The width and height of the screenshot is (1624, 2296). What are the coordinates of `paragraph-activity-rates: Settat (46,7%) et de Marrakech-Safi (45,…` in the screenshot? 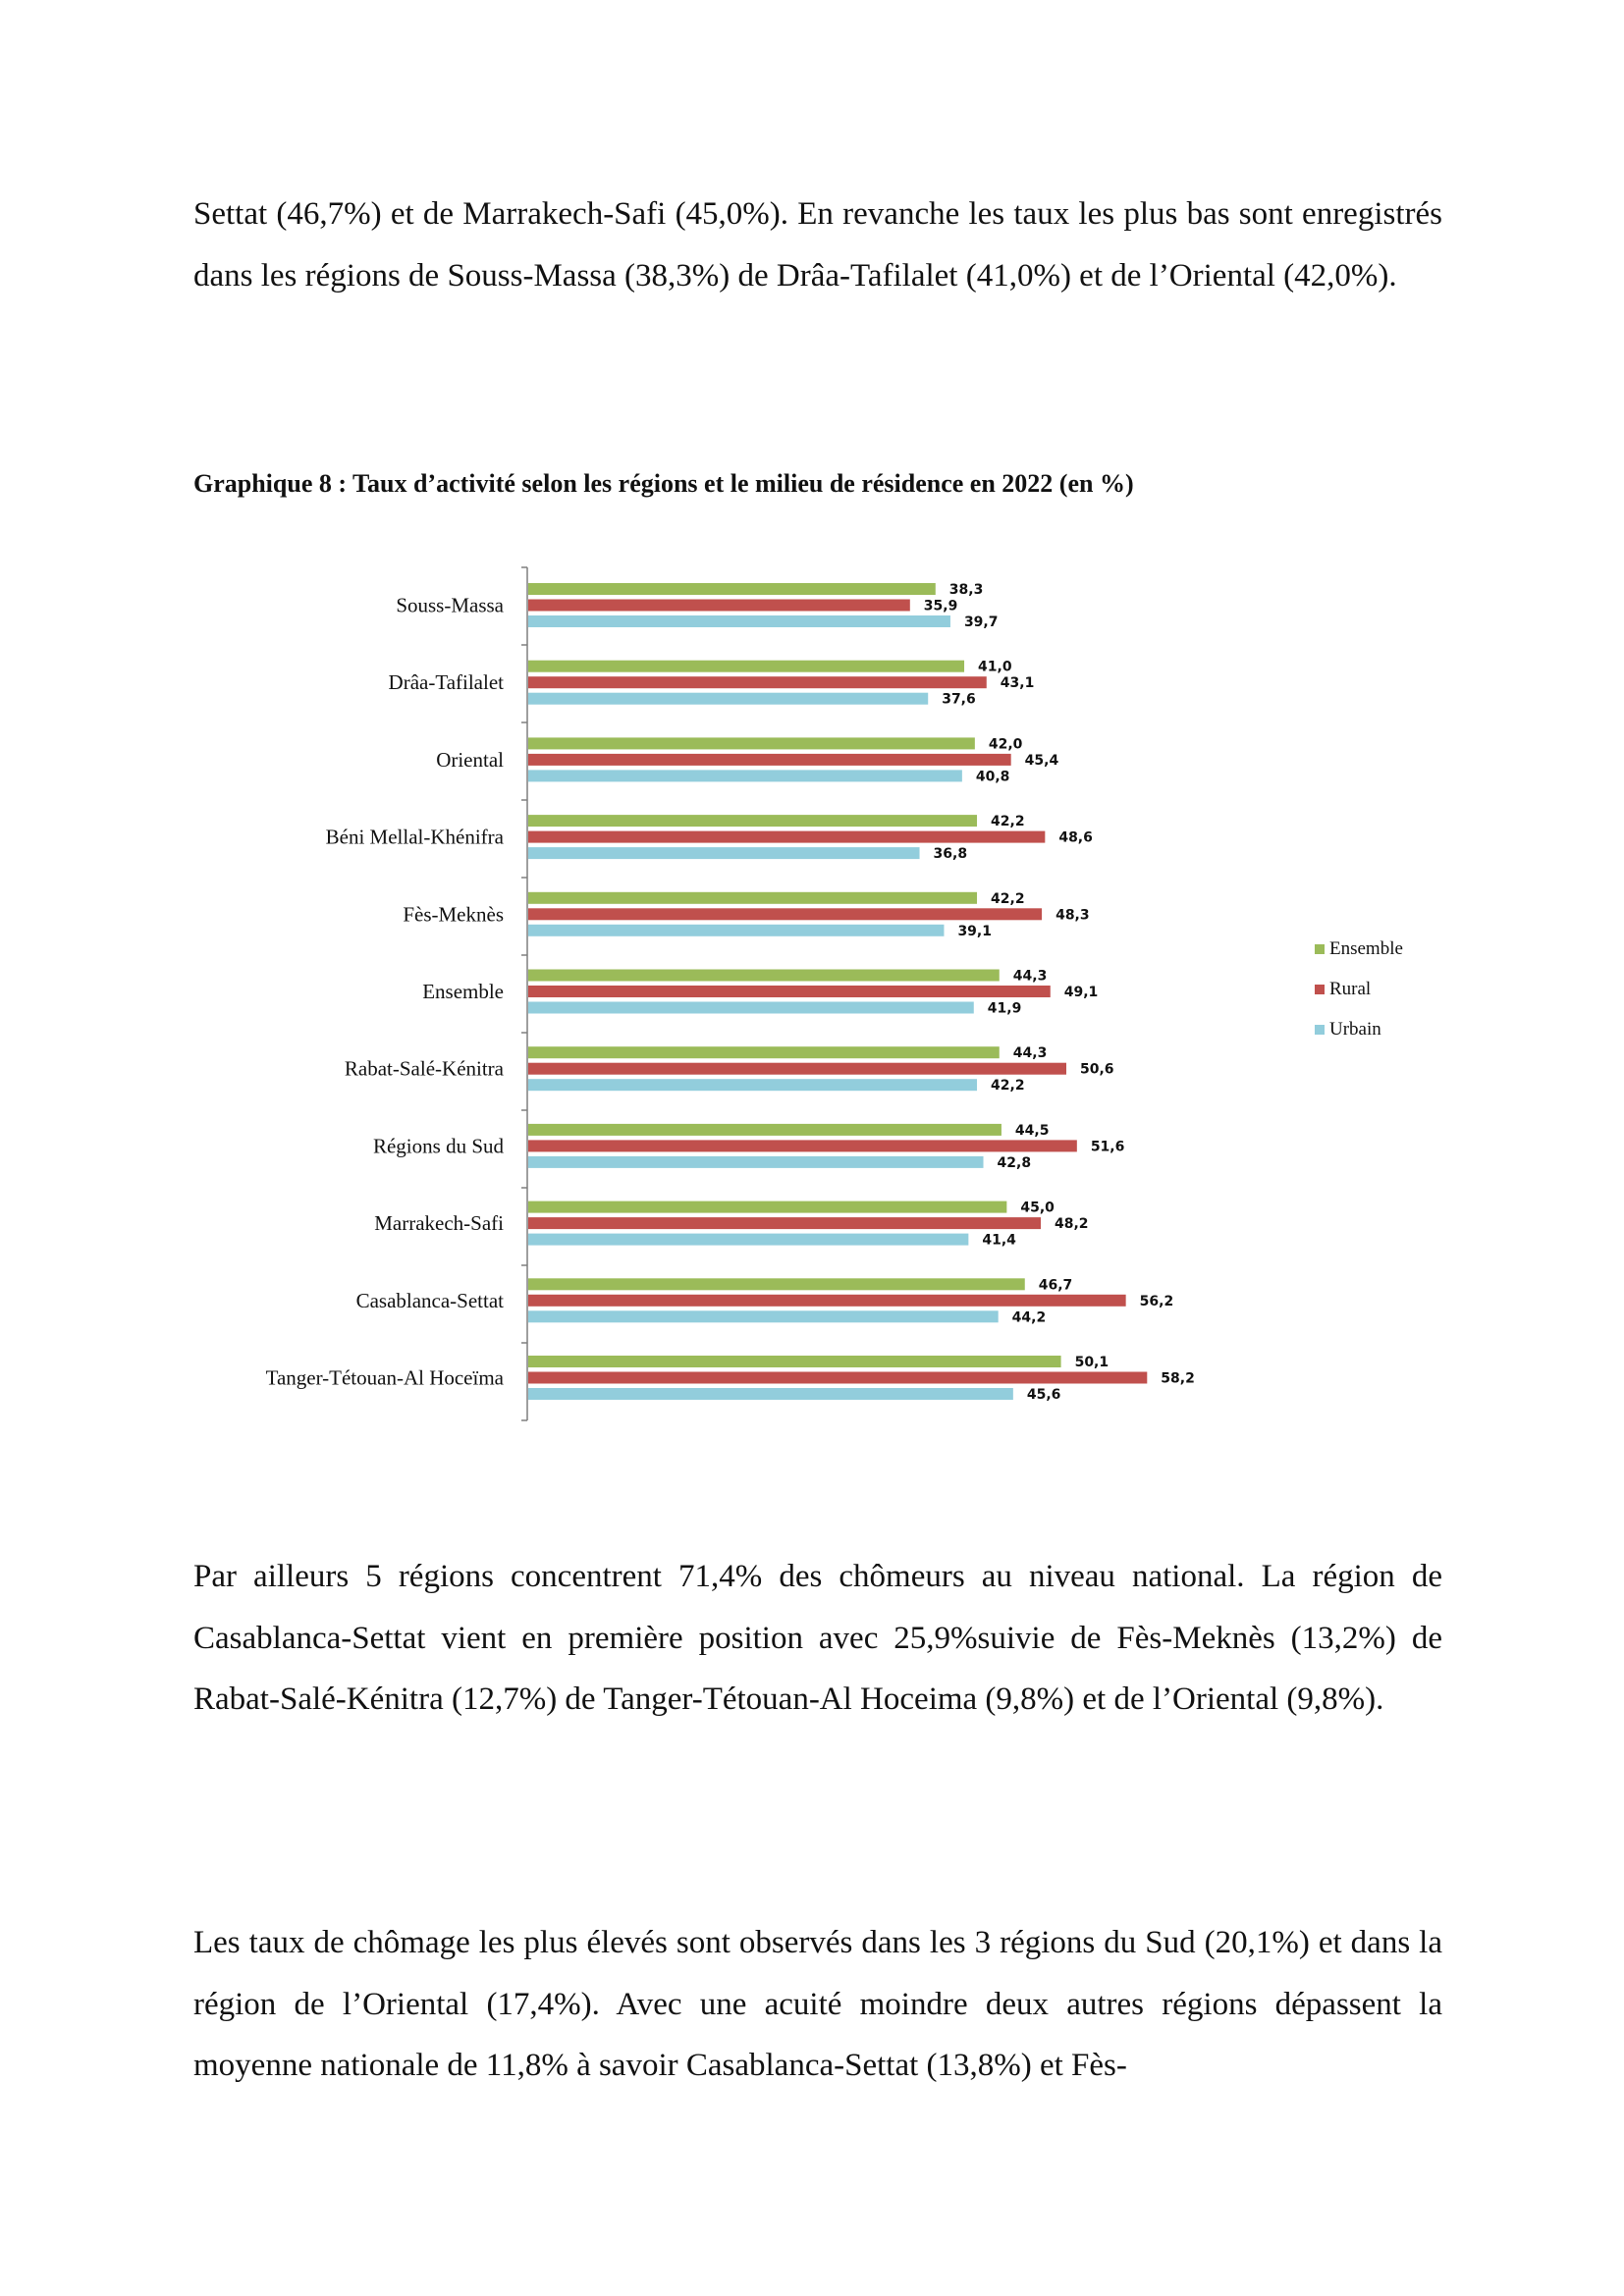 It's located at (817, 245).